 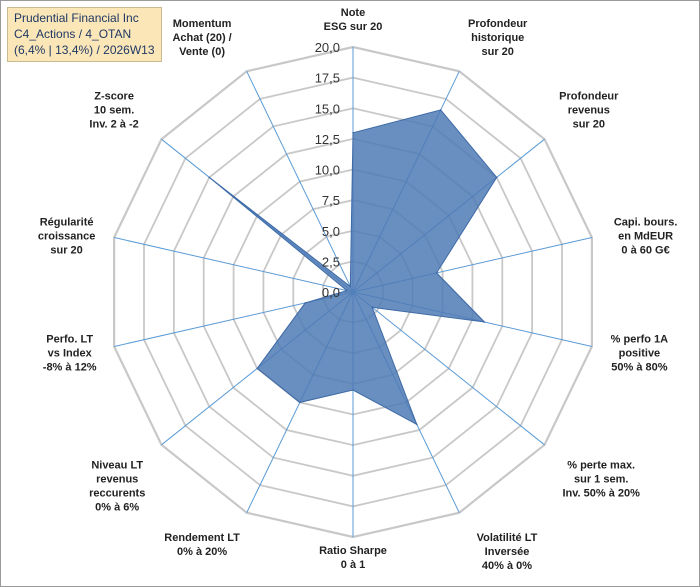 What do you see at coordinates (327, 139) in the screenshot?
I see `tick-label: 12,5` at bounding box center [327, 139].